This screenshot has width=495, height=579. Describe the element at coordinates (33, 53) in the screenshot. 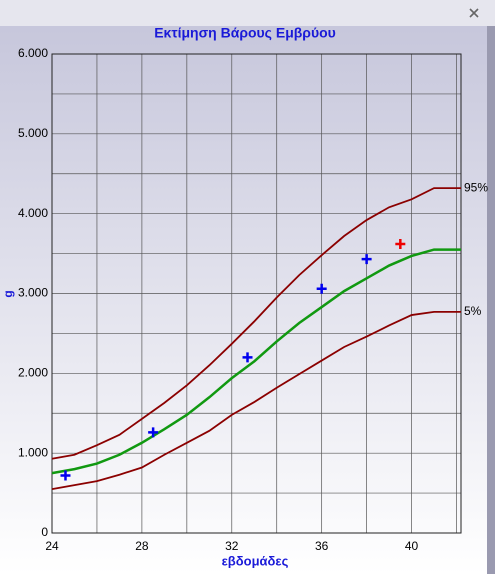

I see `y-tick-label: 6.000` at that location.